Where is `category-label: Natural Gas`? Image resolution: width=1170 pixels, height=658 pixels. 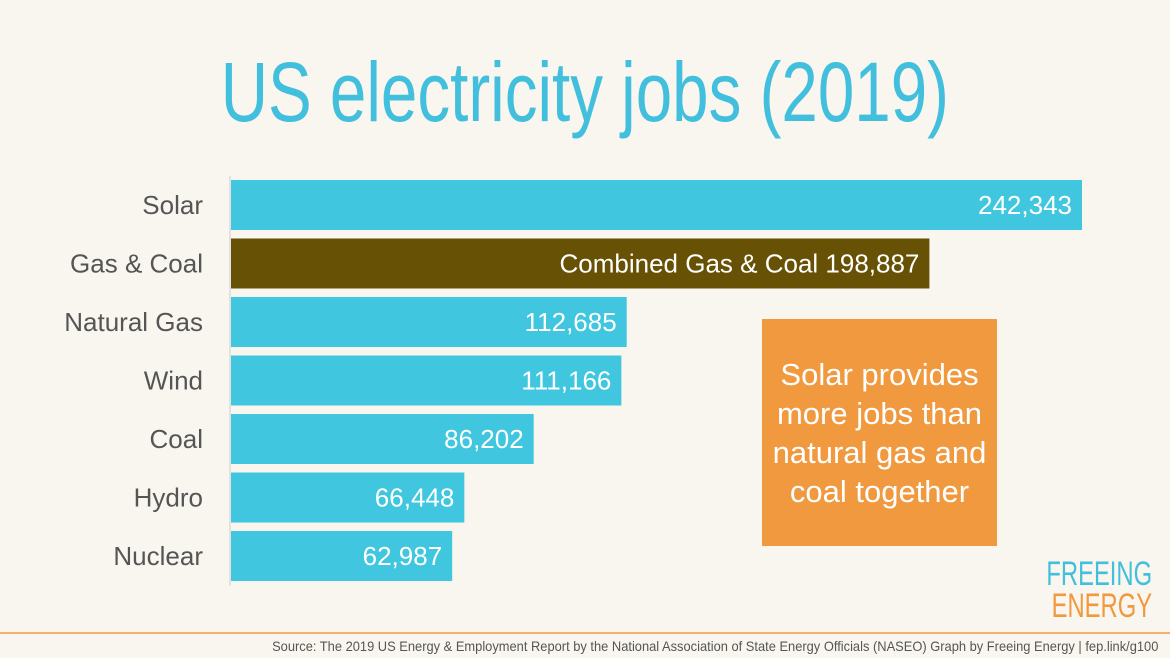
category-label: Natural Gas is located at coordinates (133, 322).